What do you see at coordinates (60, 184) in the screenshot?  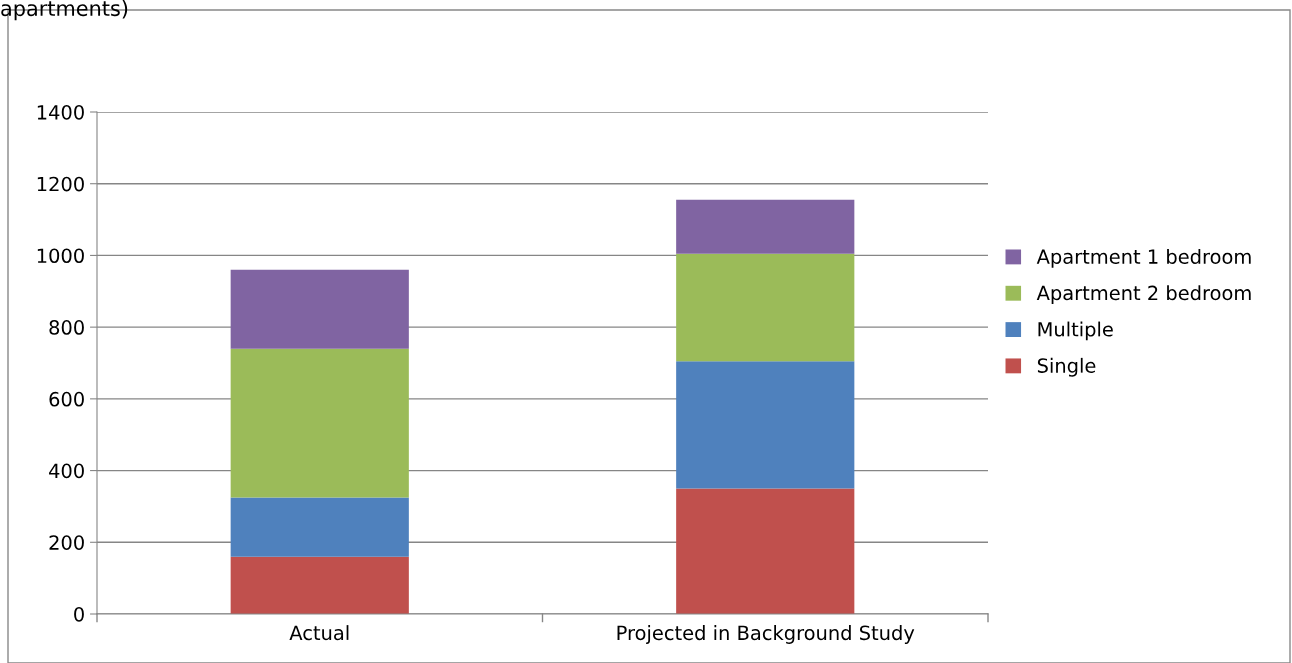 I see `y-tick-label: 1200` at bounding box center [60, 184].